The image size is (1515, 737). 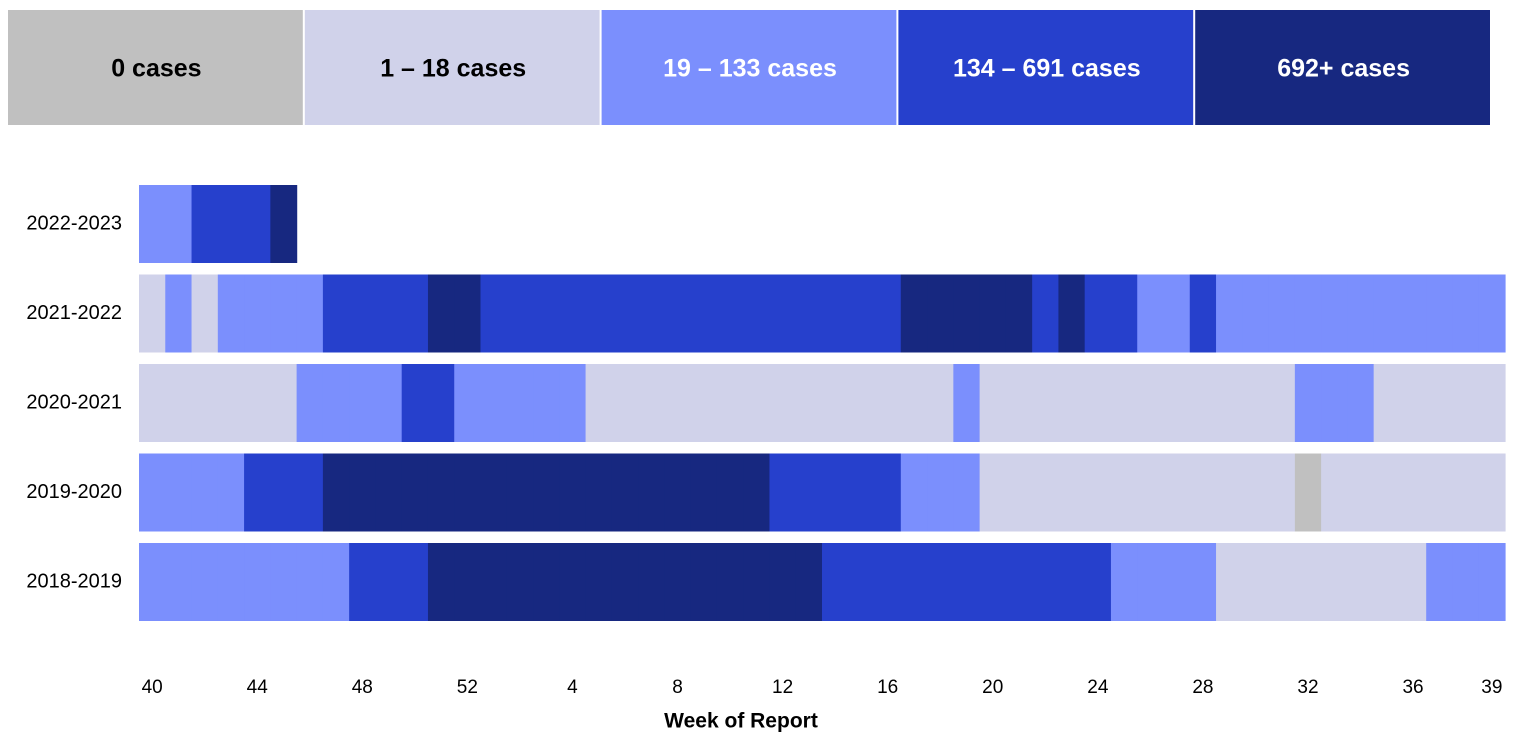 I want to click on x-tick-label: 48, so click(x=362, y=687).